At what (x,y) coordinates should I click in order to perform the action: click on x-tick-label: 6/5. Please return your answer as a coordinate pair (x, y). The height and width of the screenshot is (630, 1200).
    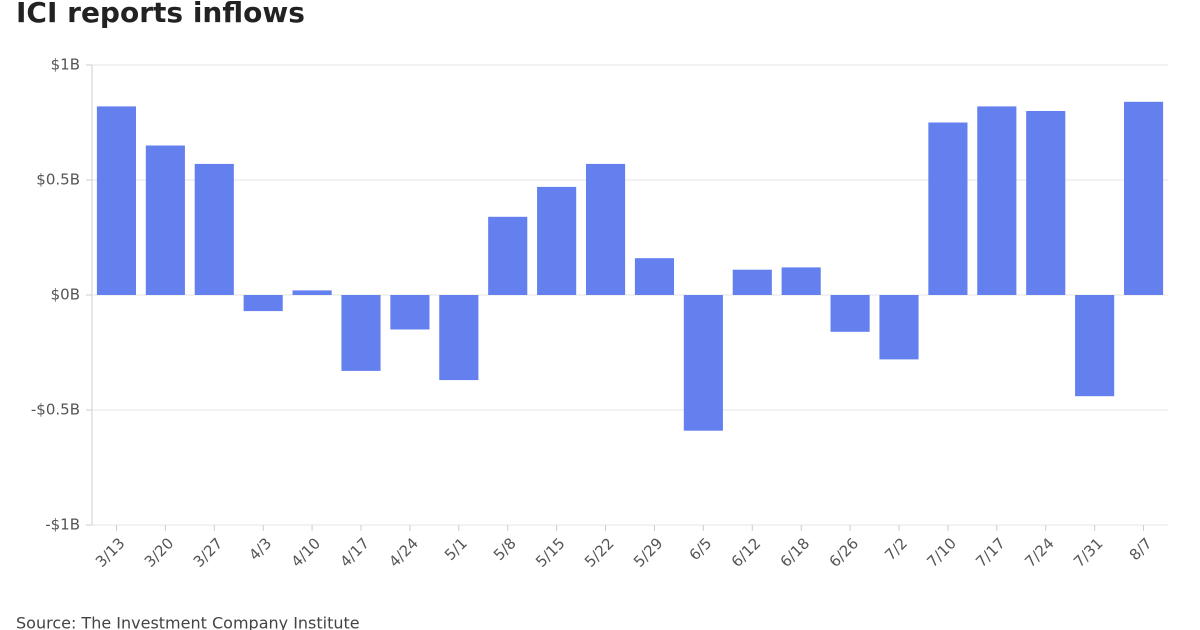
    Looking at the image, I should click on (701, 549).